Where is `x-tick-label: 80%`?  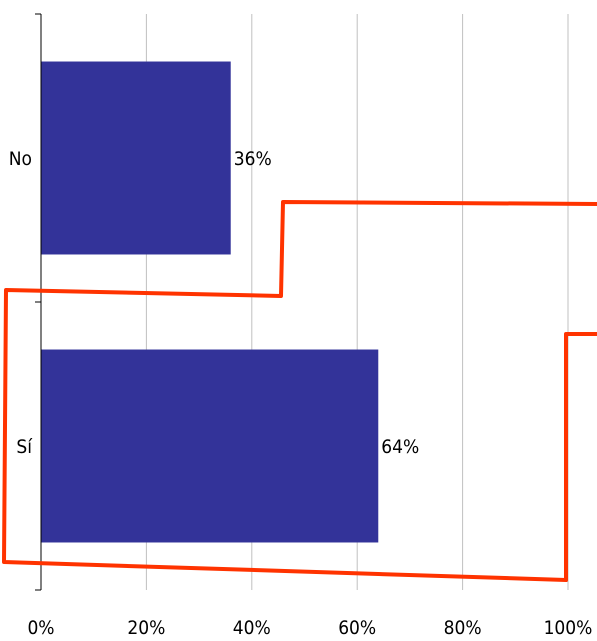 x-tick-label: 80% is located at coordinates (463, 628).